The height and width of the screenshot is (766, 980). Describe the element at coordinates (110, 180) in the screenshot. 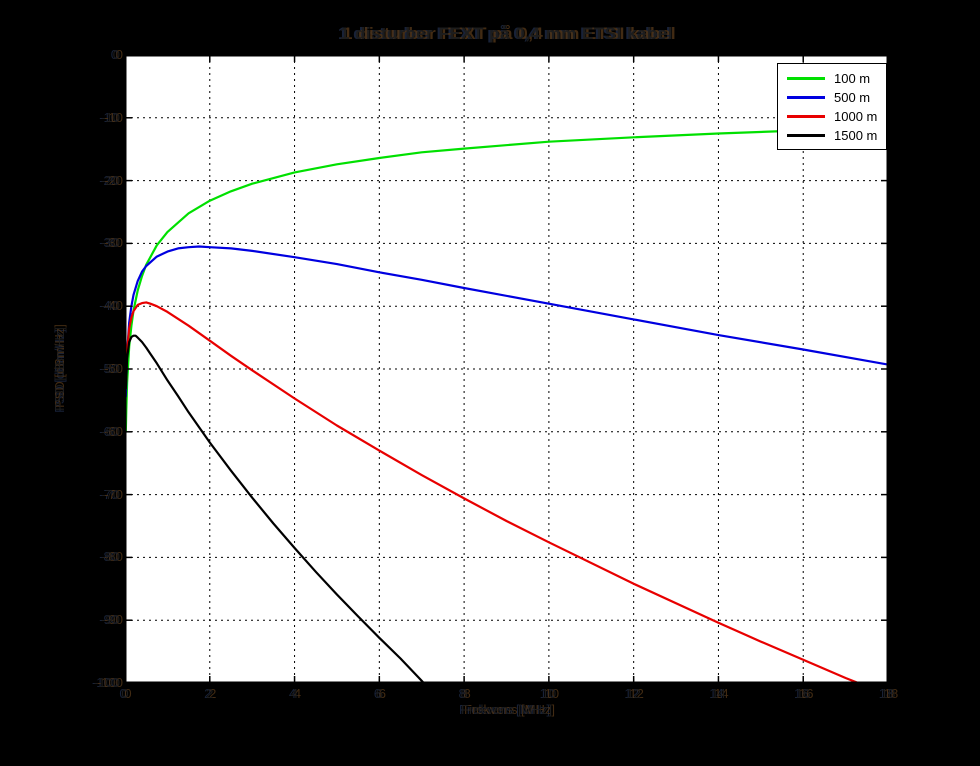

I see `y-tick-label: -20` at that location.